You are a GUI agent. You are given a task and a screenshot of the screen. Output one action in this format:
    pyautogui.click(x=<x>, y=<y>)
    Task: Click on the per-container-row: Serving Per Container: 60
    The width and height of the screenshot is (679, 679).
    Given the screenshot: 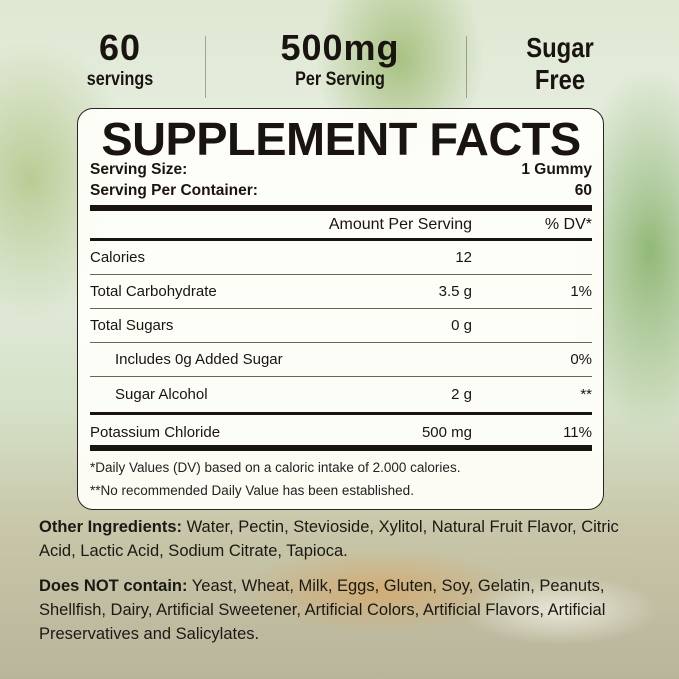 What is the action you would take?
    pyautogui.click(x=341, y=191)
    